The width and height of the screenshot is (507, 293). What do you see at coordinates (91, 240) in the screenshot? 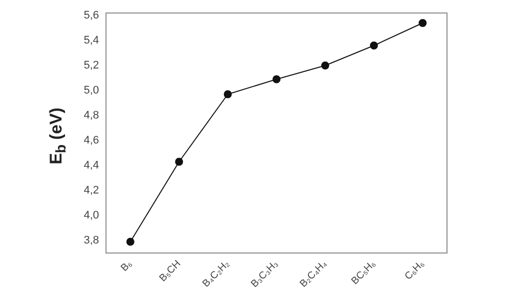
I see `y-tick-label: 3,8` at bounding box center [91, 240].